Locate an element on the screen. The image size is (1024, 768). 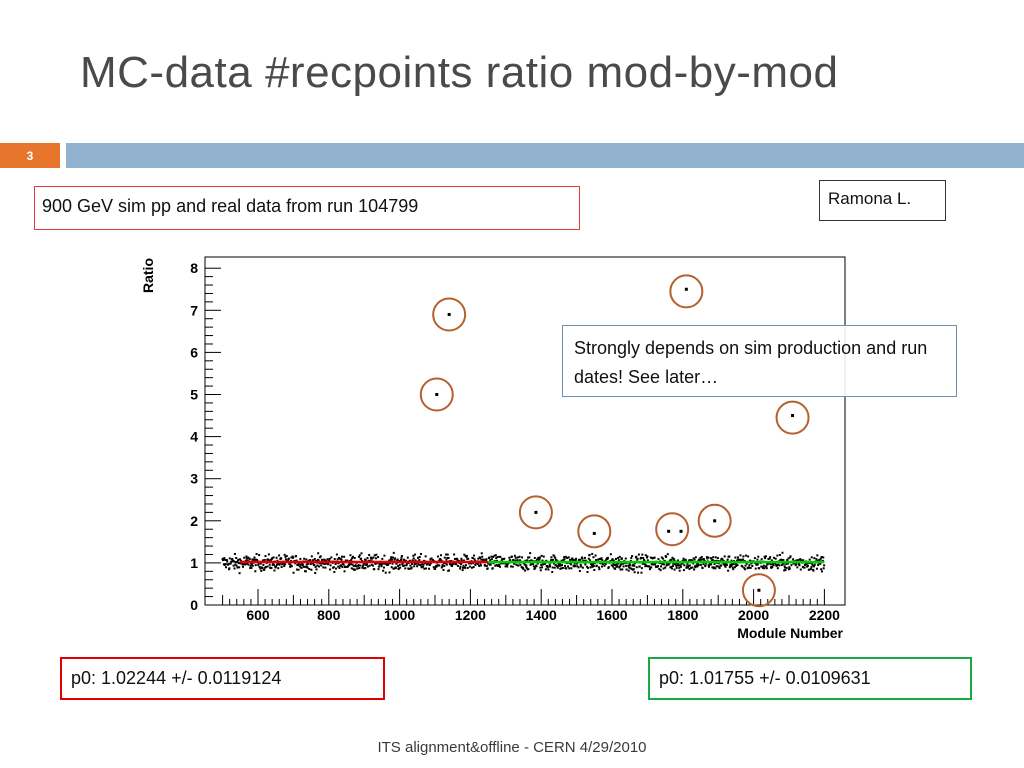
author-box: Ramona L. is located at coordinates (882, 200).